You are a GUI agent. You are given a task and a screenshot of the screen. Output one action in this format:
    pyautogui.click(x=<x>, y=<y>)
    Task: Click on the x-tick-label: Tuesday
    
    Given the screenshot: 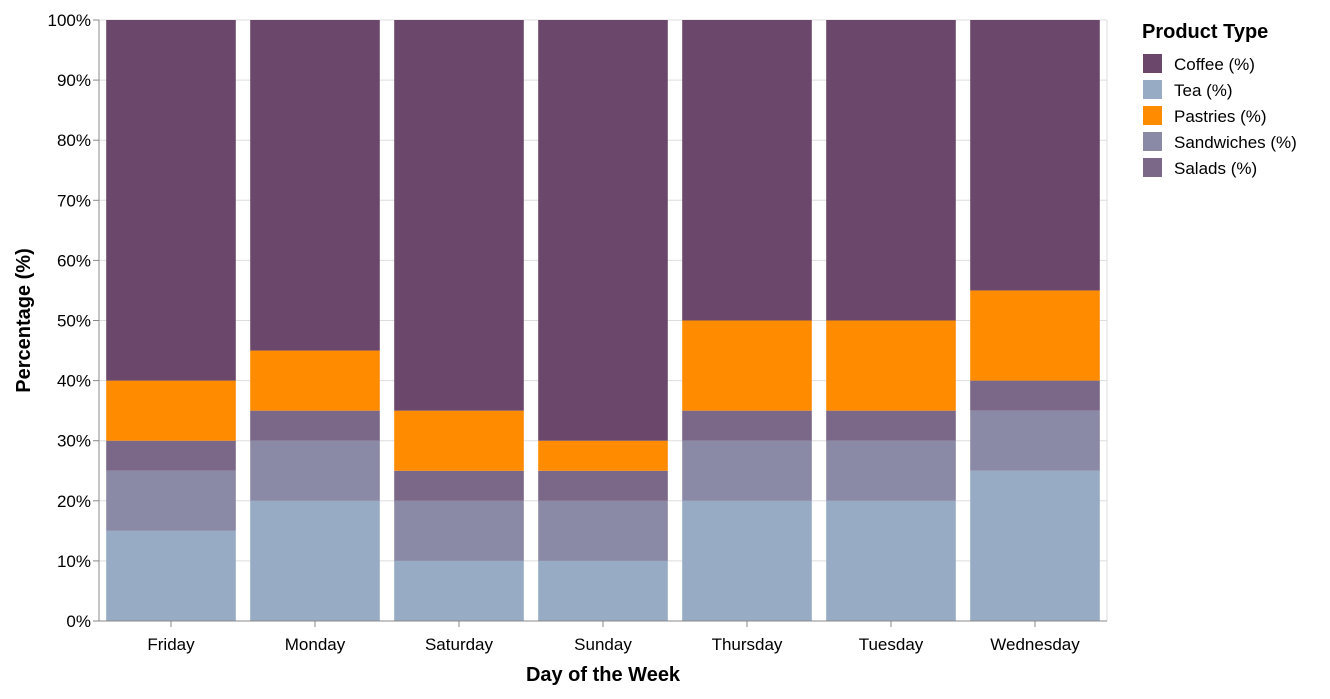 What is the action you would take?
    pyautogui.click(x=891, y=644)
    